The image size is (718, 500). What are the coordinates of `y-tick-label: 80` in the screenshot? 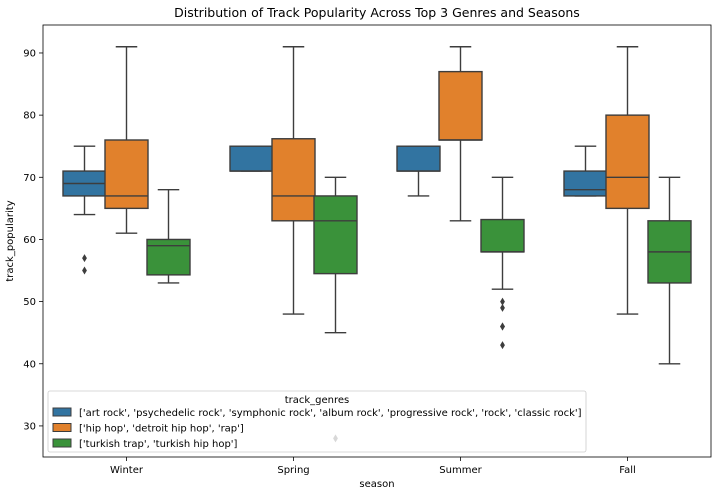 It's located at (29, 116).